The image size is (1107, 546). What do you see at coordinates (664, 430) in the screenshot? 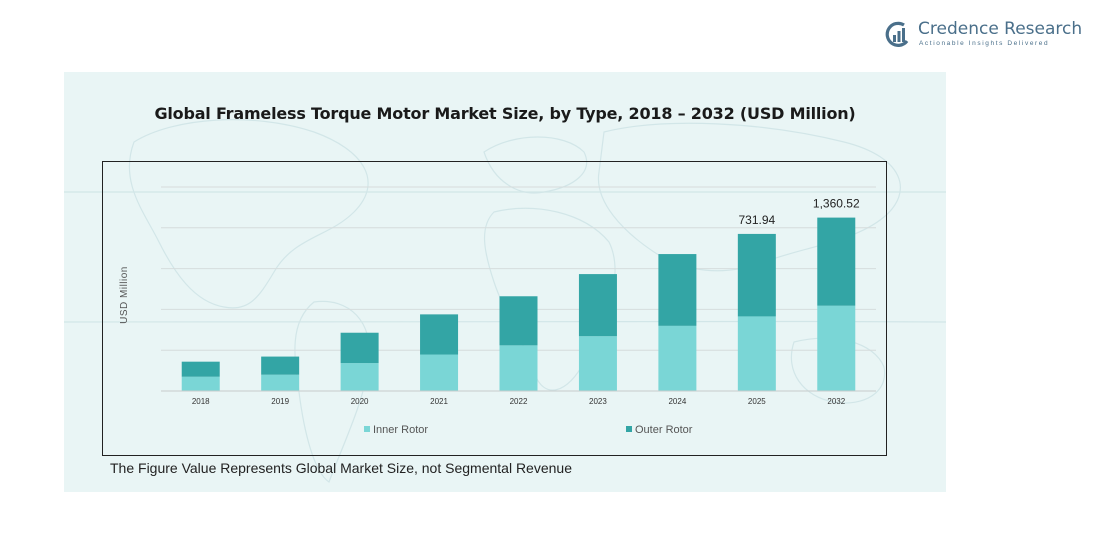
I see `legend-label-outer-rotor: Outer Rotor` at bounding box center [664, 430].